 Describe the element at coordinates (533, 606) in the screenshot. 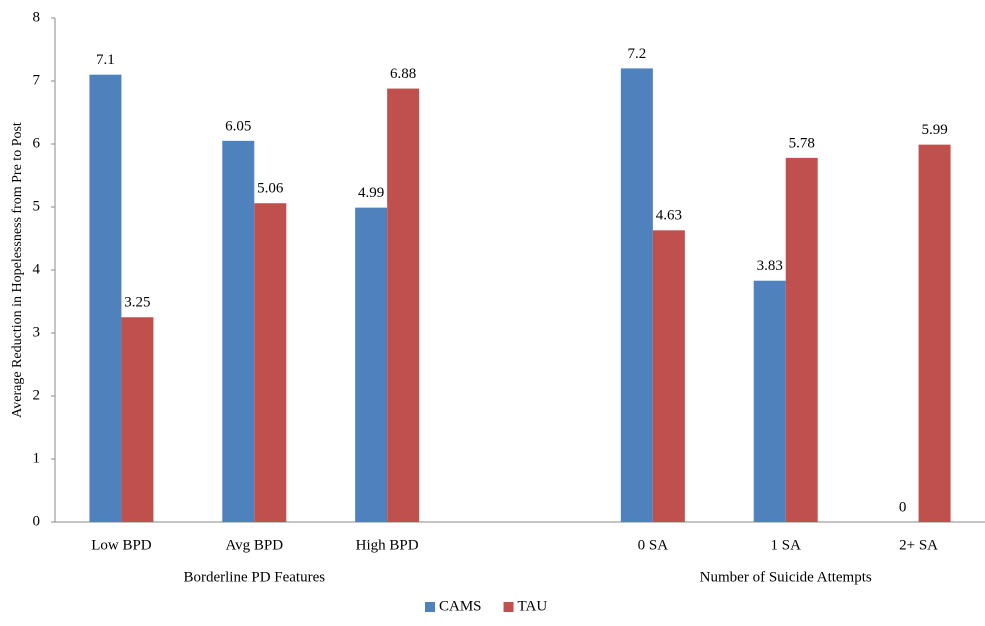

I see `legend-label: TAU` at that location.